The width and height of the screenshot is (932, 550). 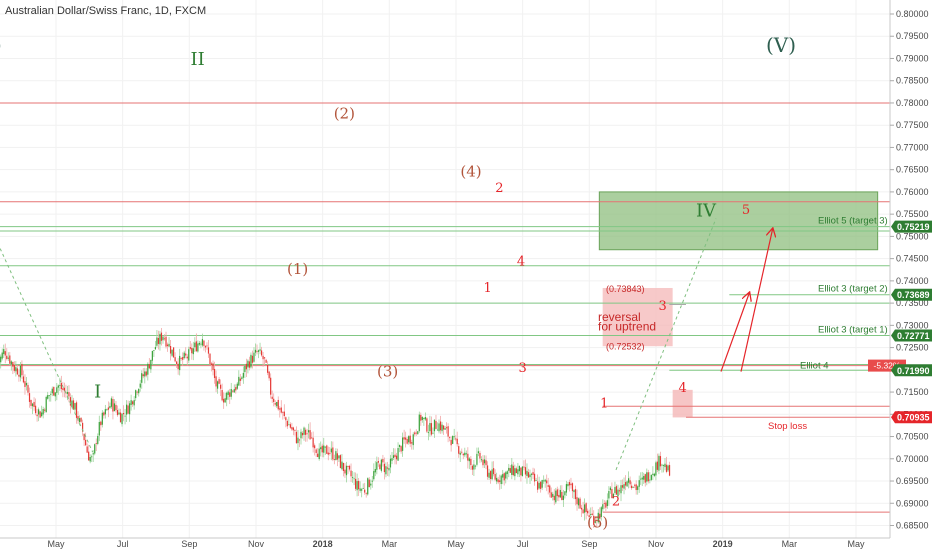 I want to click on reversal-zone, so click(x=637, y=317).